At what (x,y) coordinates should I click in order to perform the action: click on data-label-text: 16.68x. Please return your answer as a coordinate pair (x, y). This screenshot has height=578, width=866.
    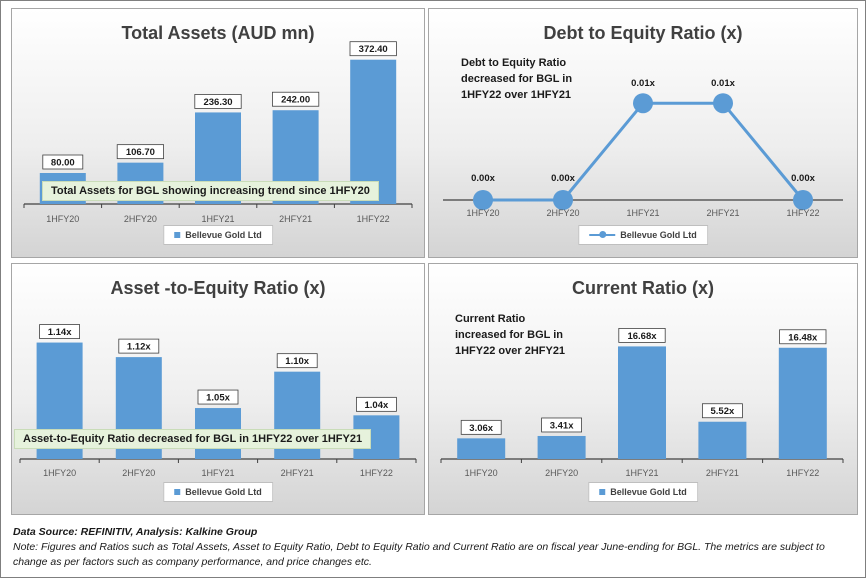
    Looking at the image, I should click on (642, 336).